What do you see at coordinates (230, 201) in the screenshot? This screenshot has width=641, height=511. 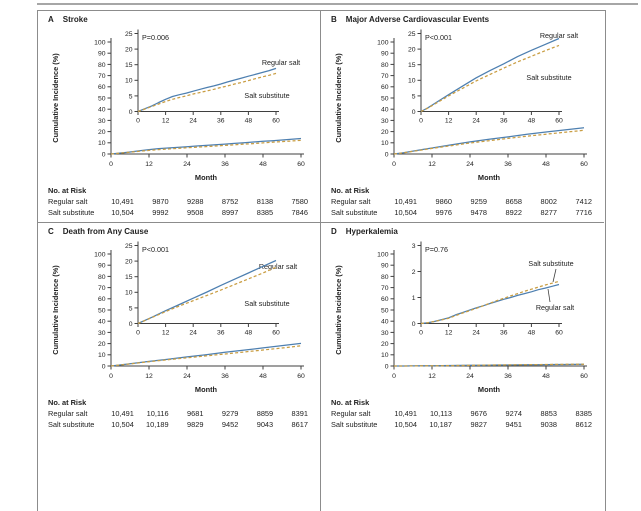 I see `risk-count: 8752` at bounding box center [230, 201].